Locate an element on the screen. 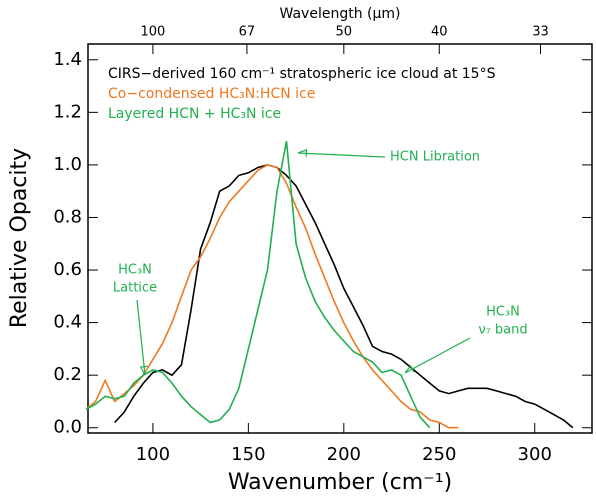 Image resolution: width=596 pixels, height=501 pixels. y-tick-label: 0.0 is located at coordinates (67, 427).